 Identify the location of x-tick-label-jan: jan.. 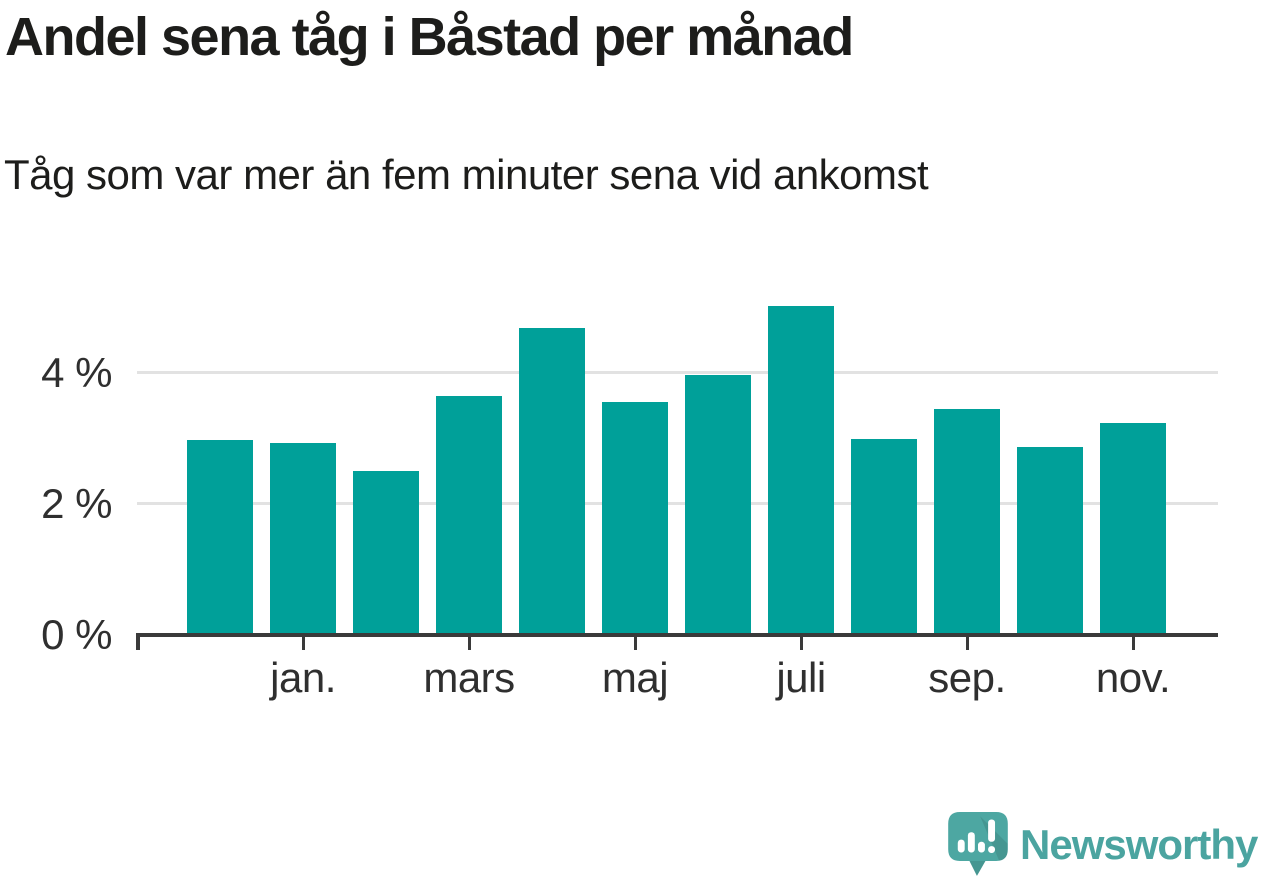
(303, 677).